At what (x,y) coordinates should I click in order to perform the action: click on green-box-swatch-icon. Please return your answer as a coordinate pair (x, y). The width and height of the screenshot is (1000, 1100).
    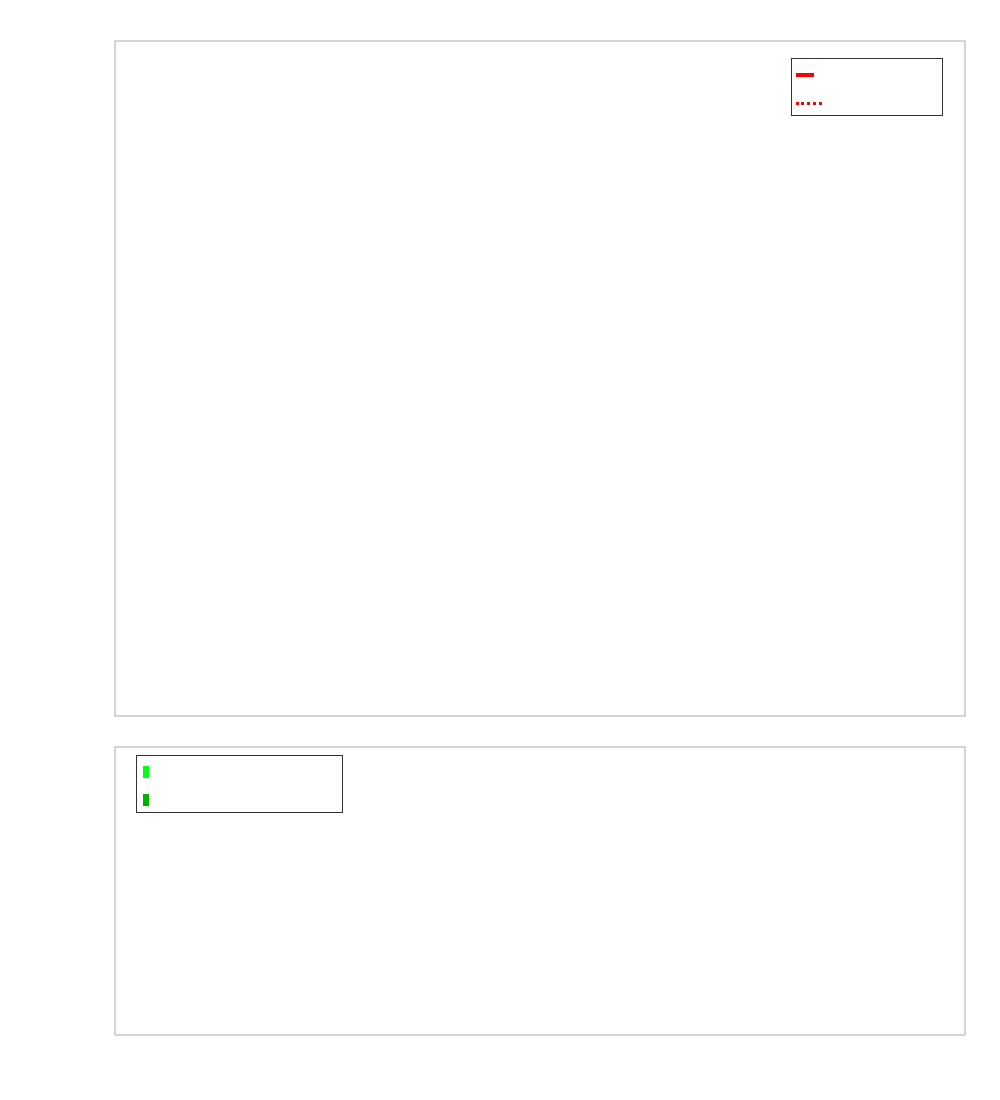
    Looking at the image, I should click on (146, 772).